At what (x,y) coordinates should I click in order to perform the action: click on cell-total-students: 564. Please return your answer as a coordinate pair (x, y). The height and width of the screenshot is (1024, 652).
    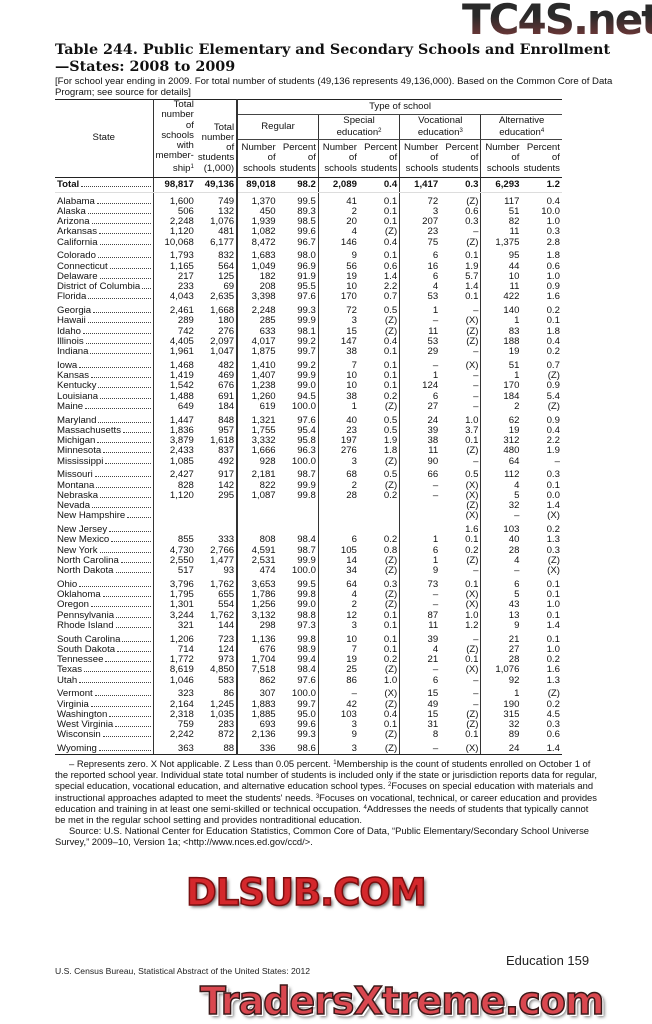
    Looking at the image, I should click on (217, 266).